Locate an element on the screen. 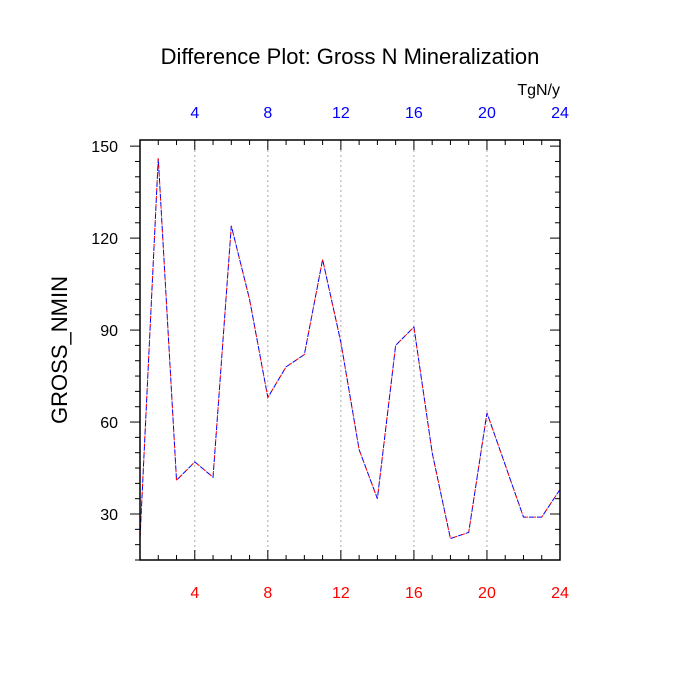 The width and height of the screenshot is (700, 700). x-bottom-tick-label-24: 24 is located at coordinates (560, 593).